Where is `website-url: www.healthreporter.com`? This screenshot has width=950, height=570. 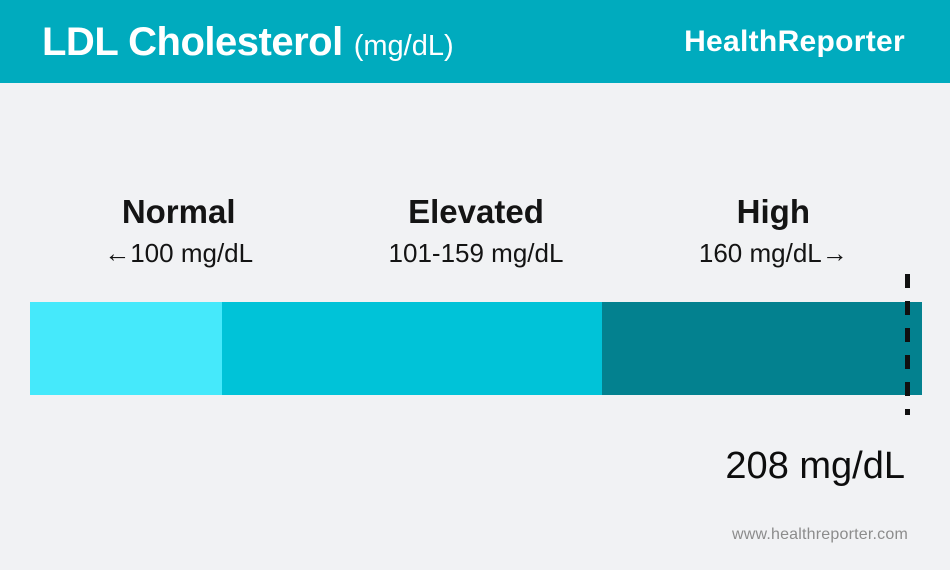 website-url: www.healthreporter.com is located at coordinates (819, 534).